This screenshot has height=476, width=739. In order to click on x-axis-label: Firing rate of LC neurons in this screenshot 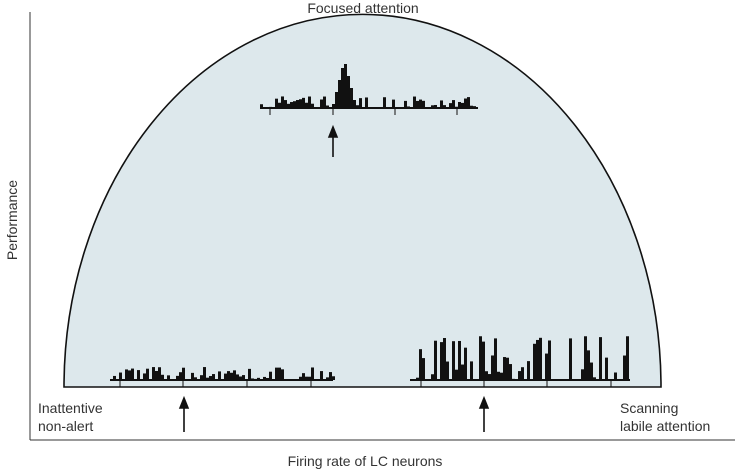, I will do `click(365, 461)`.